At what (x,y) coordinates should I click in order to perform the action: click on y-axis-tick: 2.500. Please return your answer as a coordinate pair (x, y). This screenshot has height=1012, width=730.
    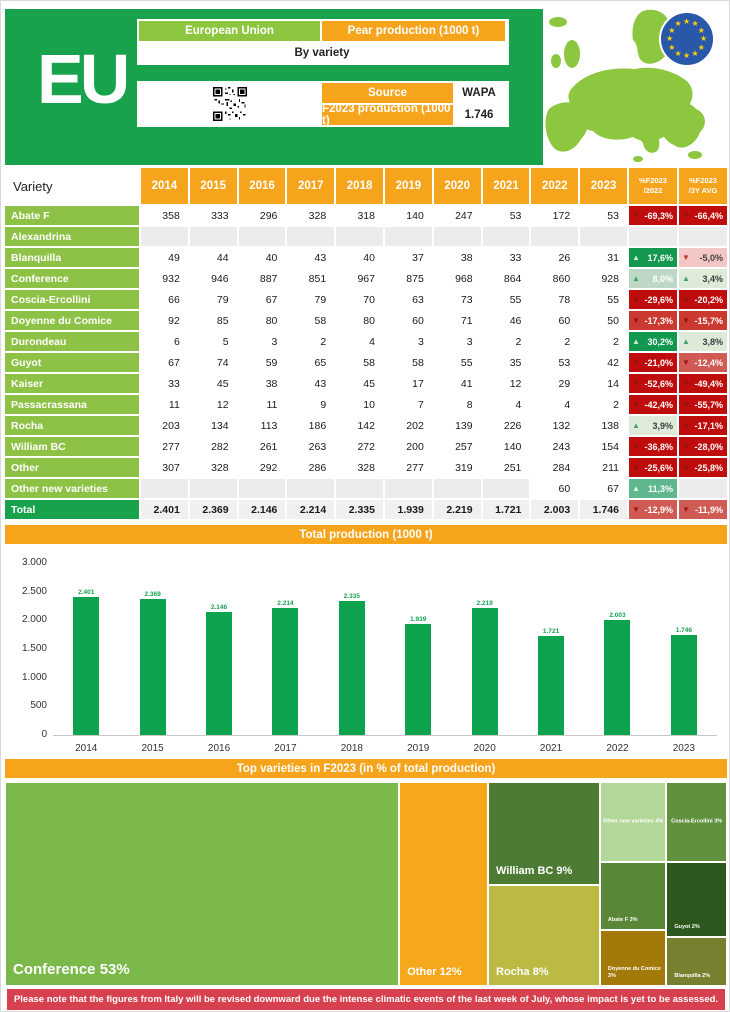
    Looking at the image, I should click on (34, 591).